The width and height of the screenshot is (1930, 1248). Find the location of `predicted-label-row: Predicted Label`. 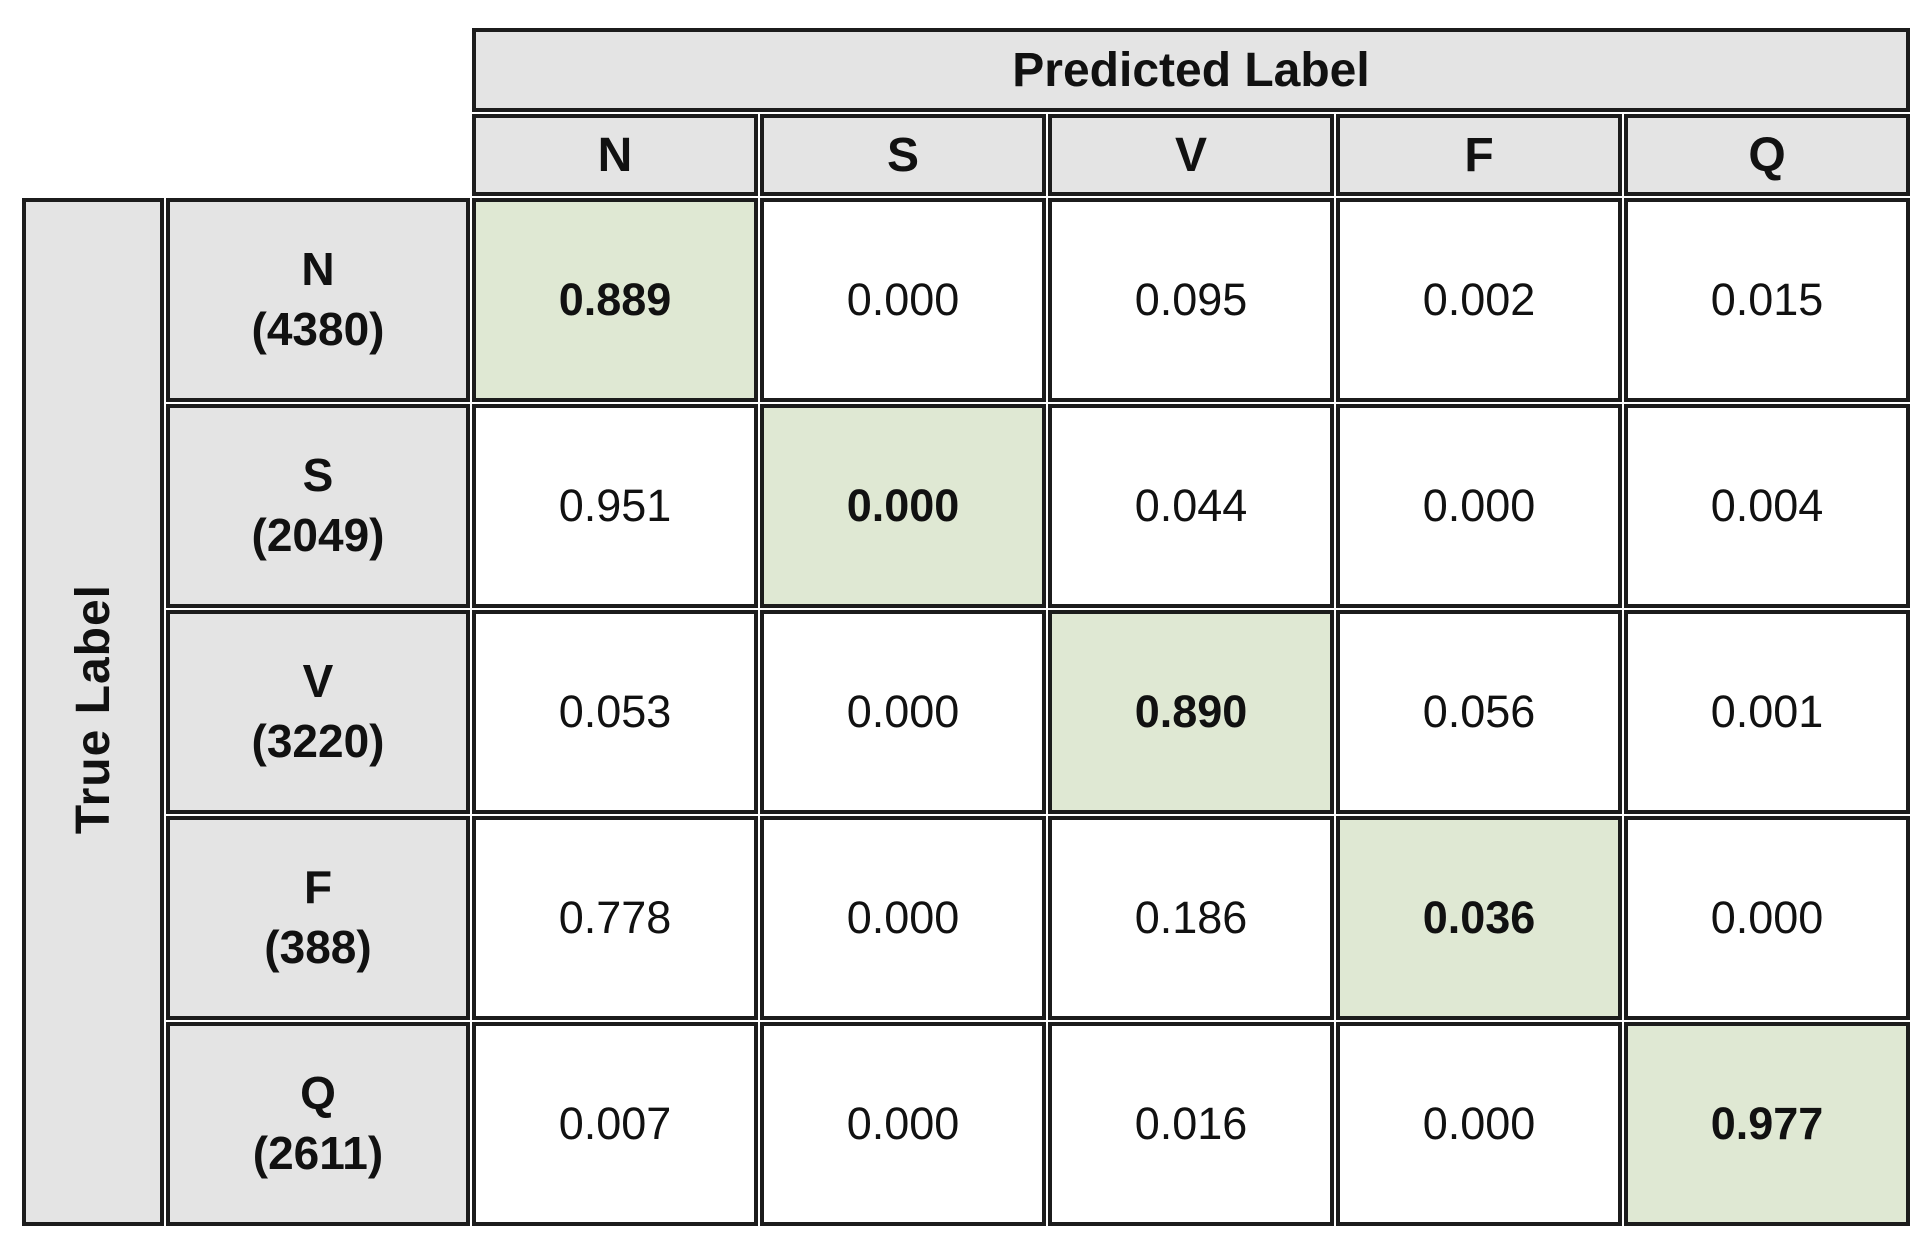

predicted-label-row: Predicted Label is located at coordinates (966, 70).